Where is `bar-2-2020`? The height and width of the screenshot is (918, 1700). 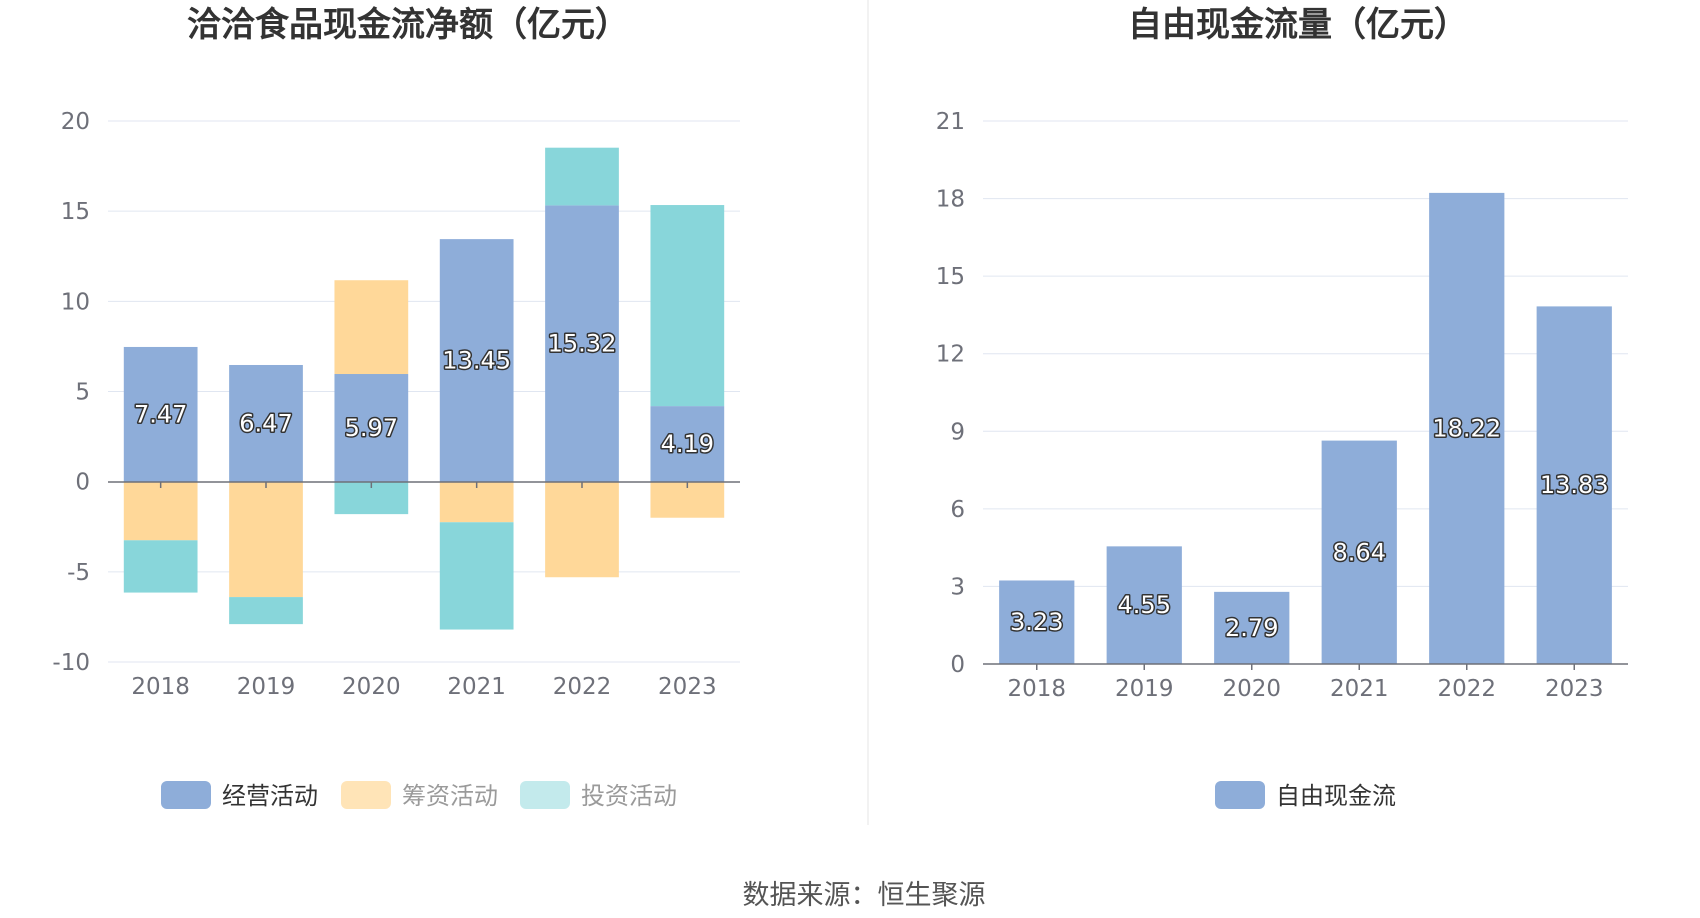 bar-2-2020 is located at coordinates (371, 327).